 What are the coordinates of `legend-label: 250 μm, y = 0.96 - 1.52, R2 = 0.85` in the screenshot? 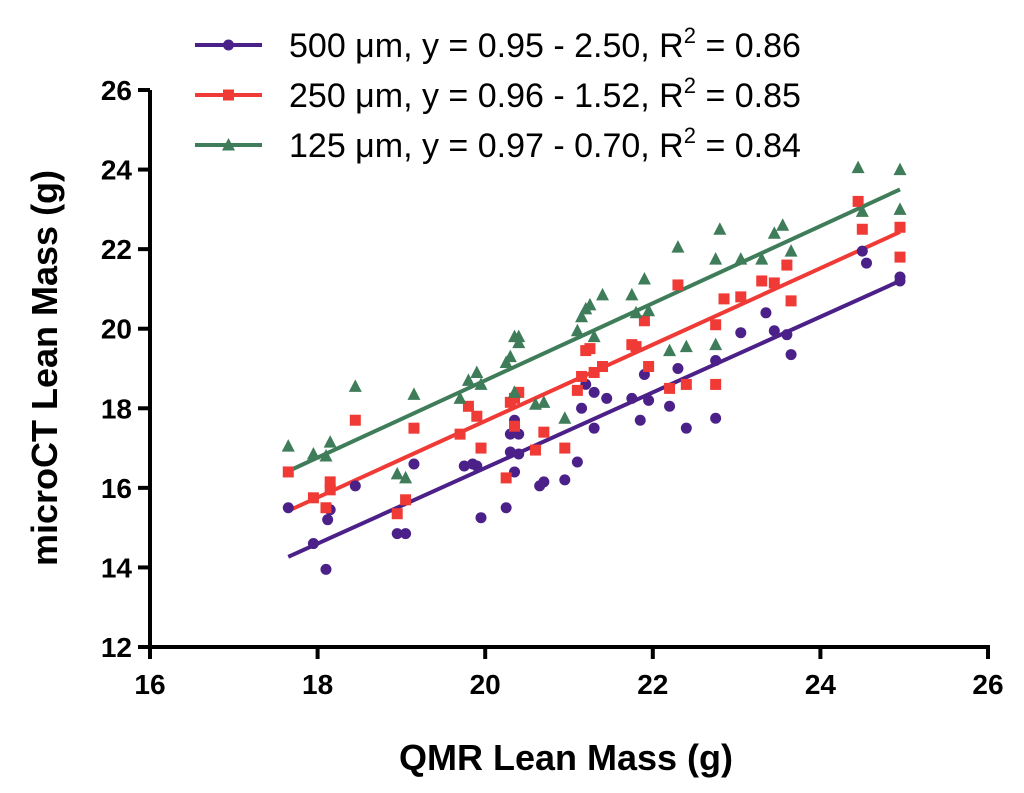 It's located at (545, 94).